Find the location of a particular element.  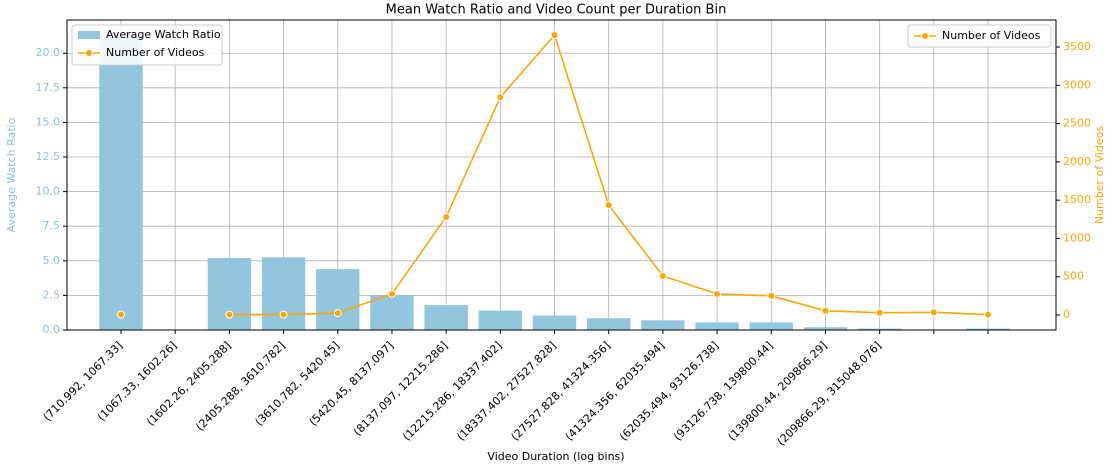

x-tick-label: (209866.29, 315048.076] is located at coordinates (829, 393).